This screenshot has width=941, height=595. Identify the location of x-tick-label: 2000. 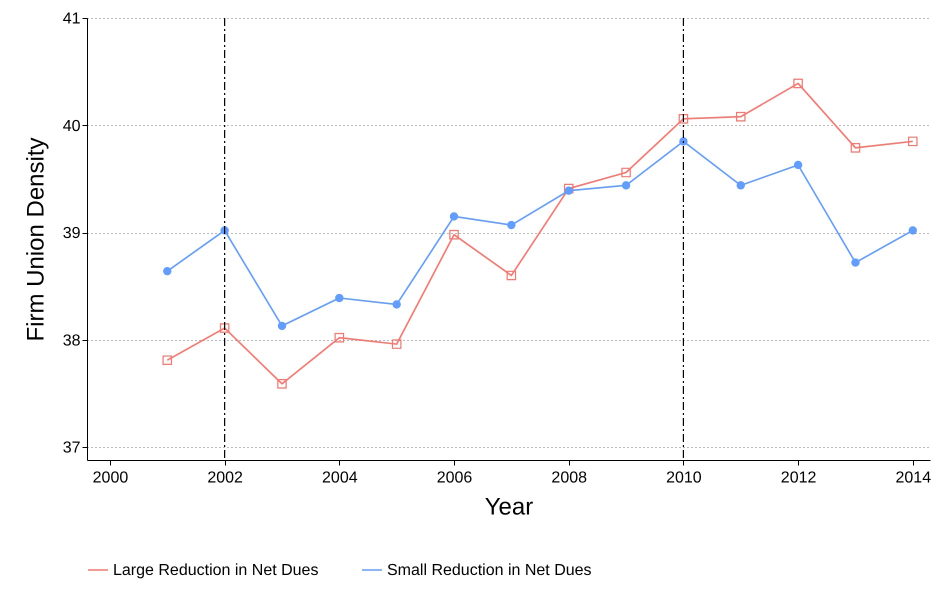
(110, 478).